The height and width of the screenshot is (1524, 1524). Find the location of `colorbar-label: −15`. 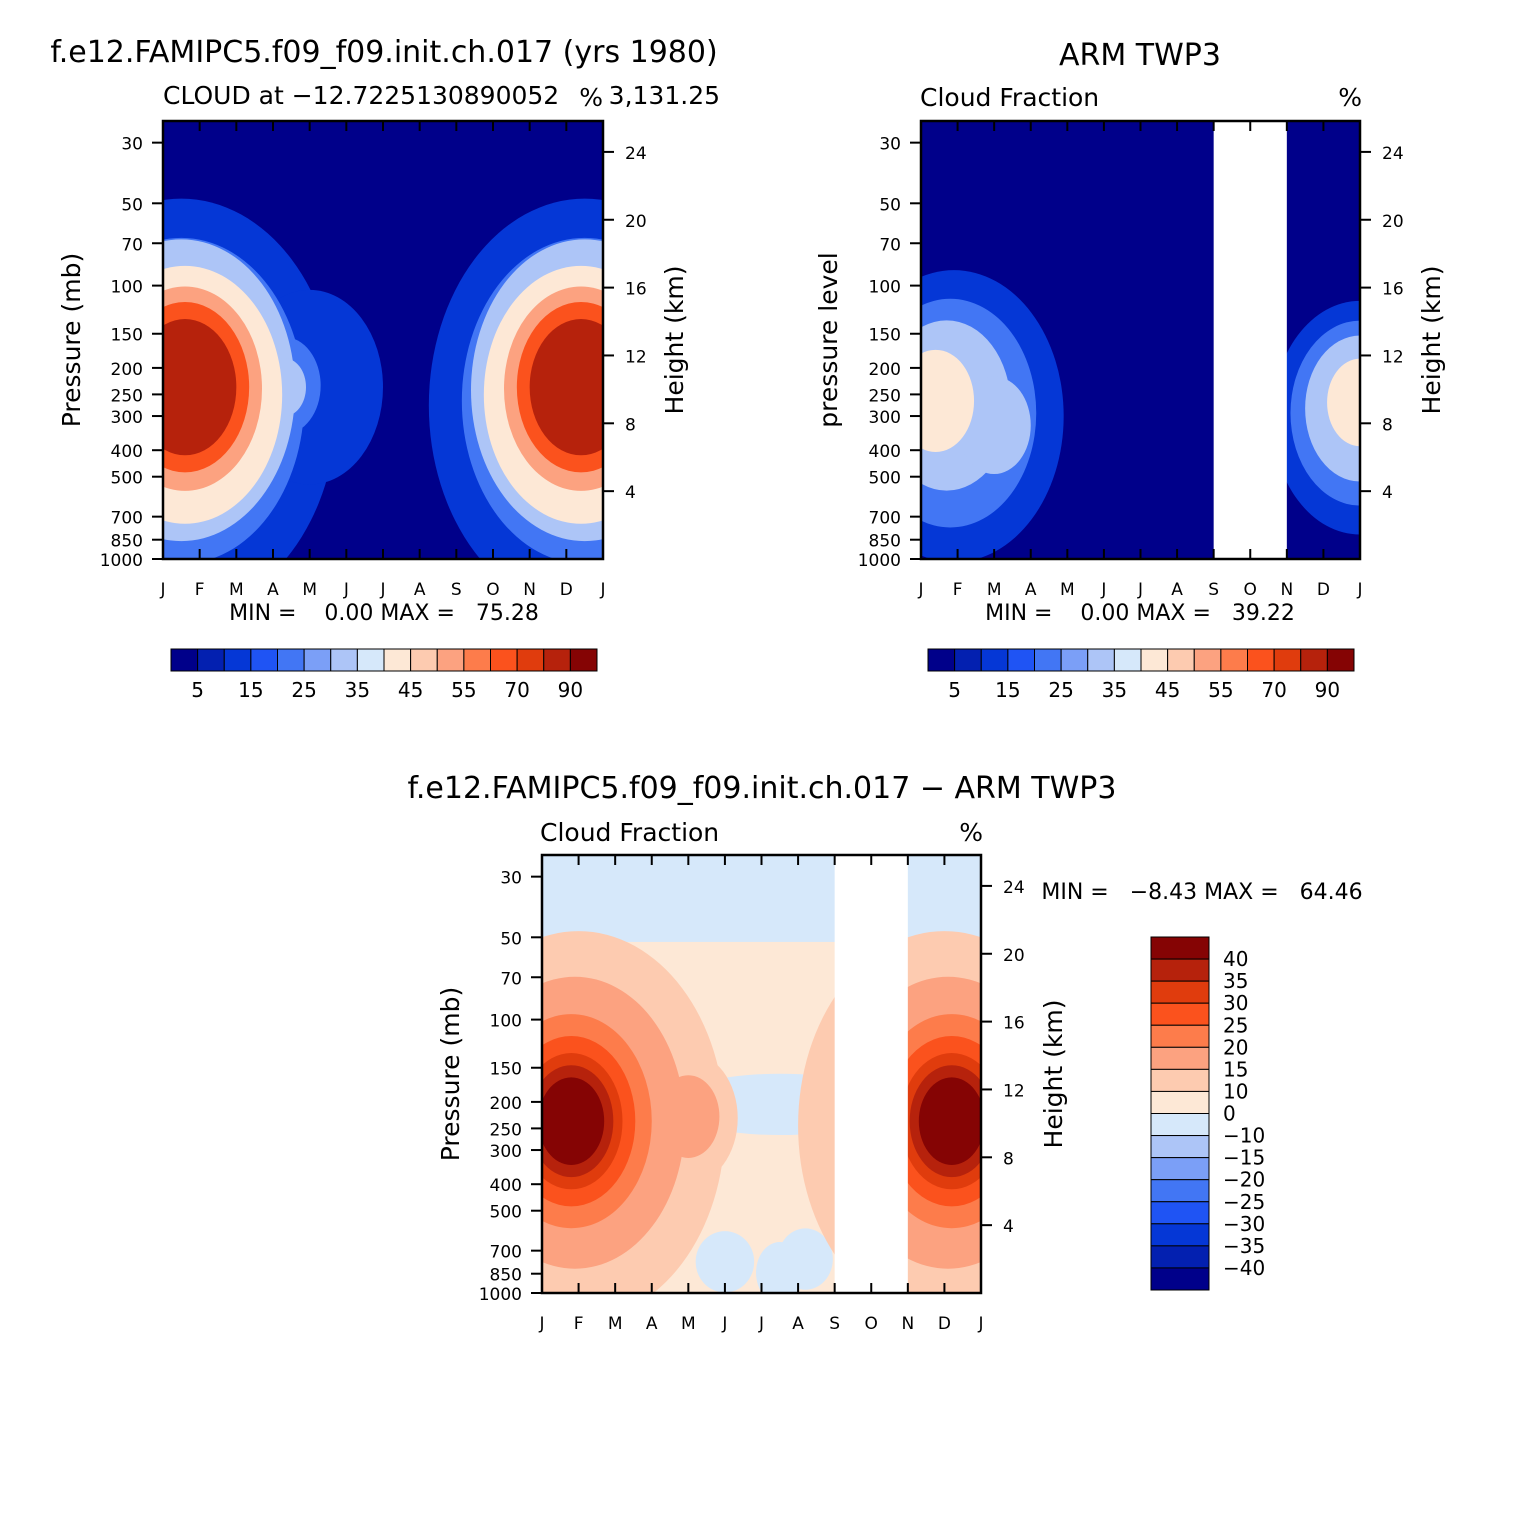

colorbar-label: −15 is located at coordinates (1244, 1158).